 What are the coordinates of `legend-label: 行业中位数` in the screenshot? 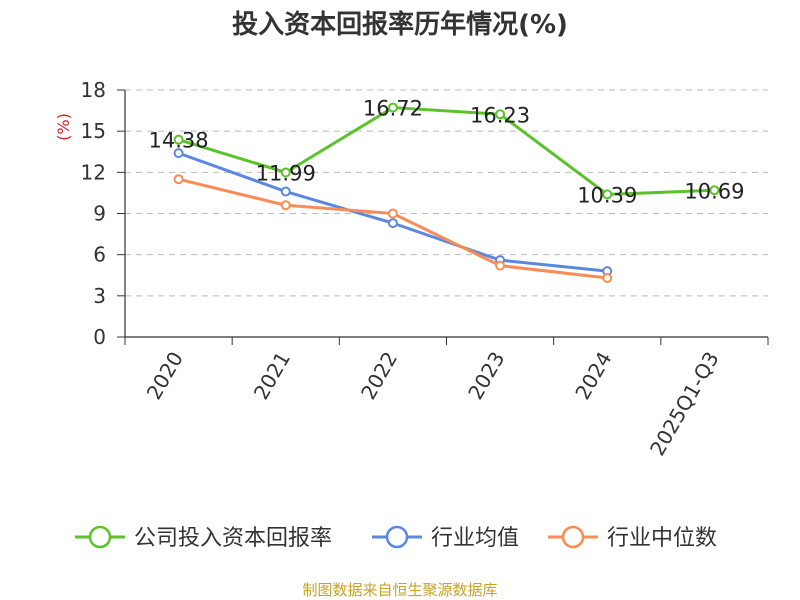 It's located at (662, 538).